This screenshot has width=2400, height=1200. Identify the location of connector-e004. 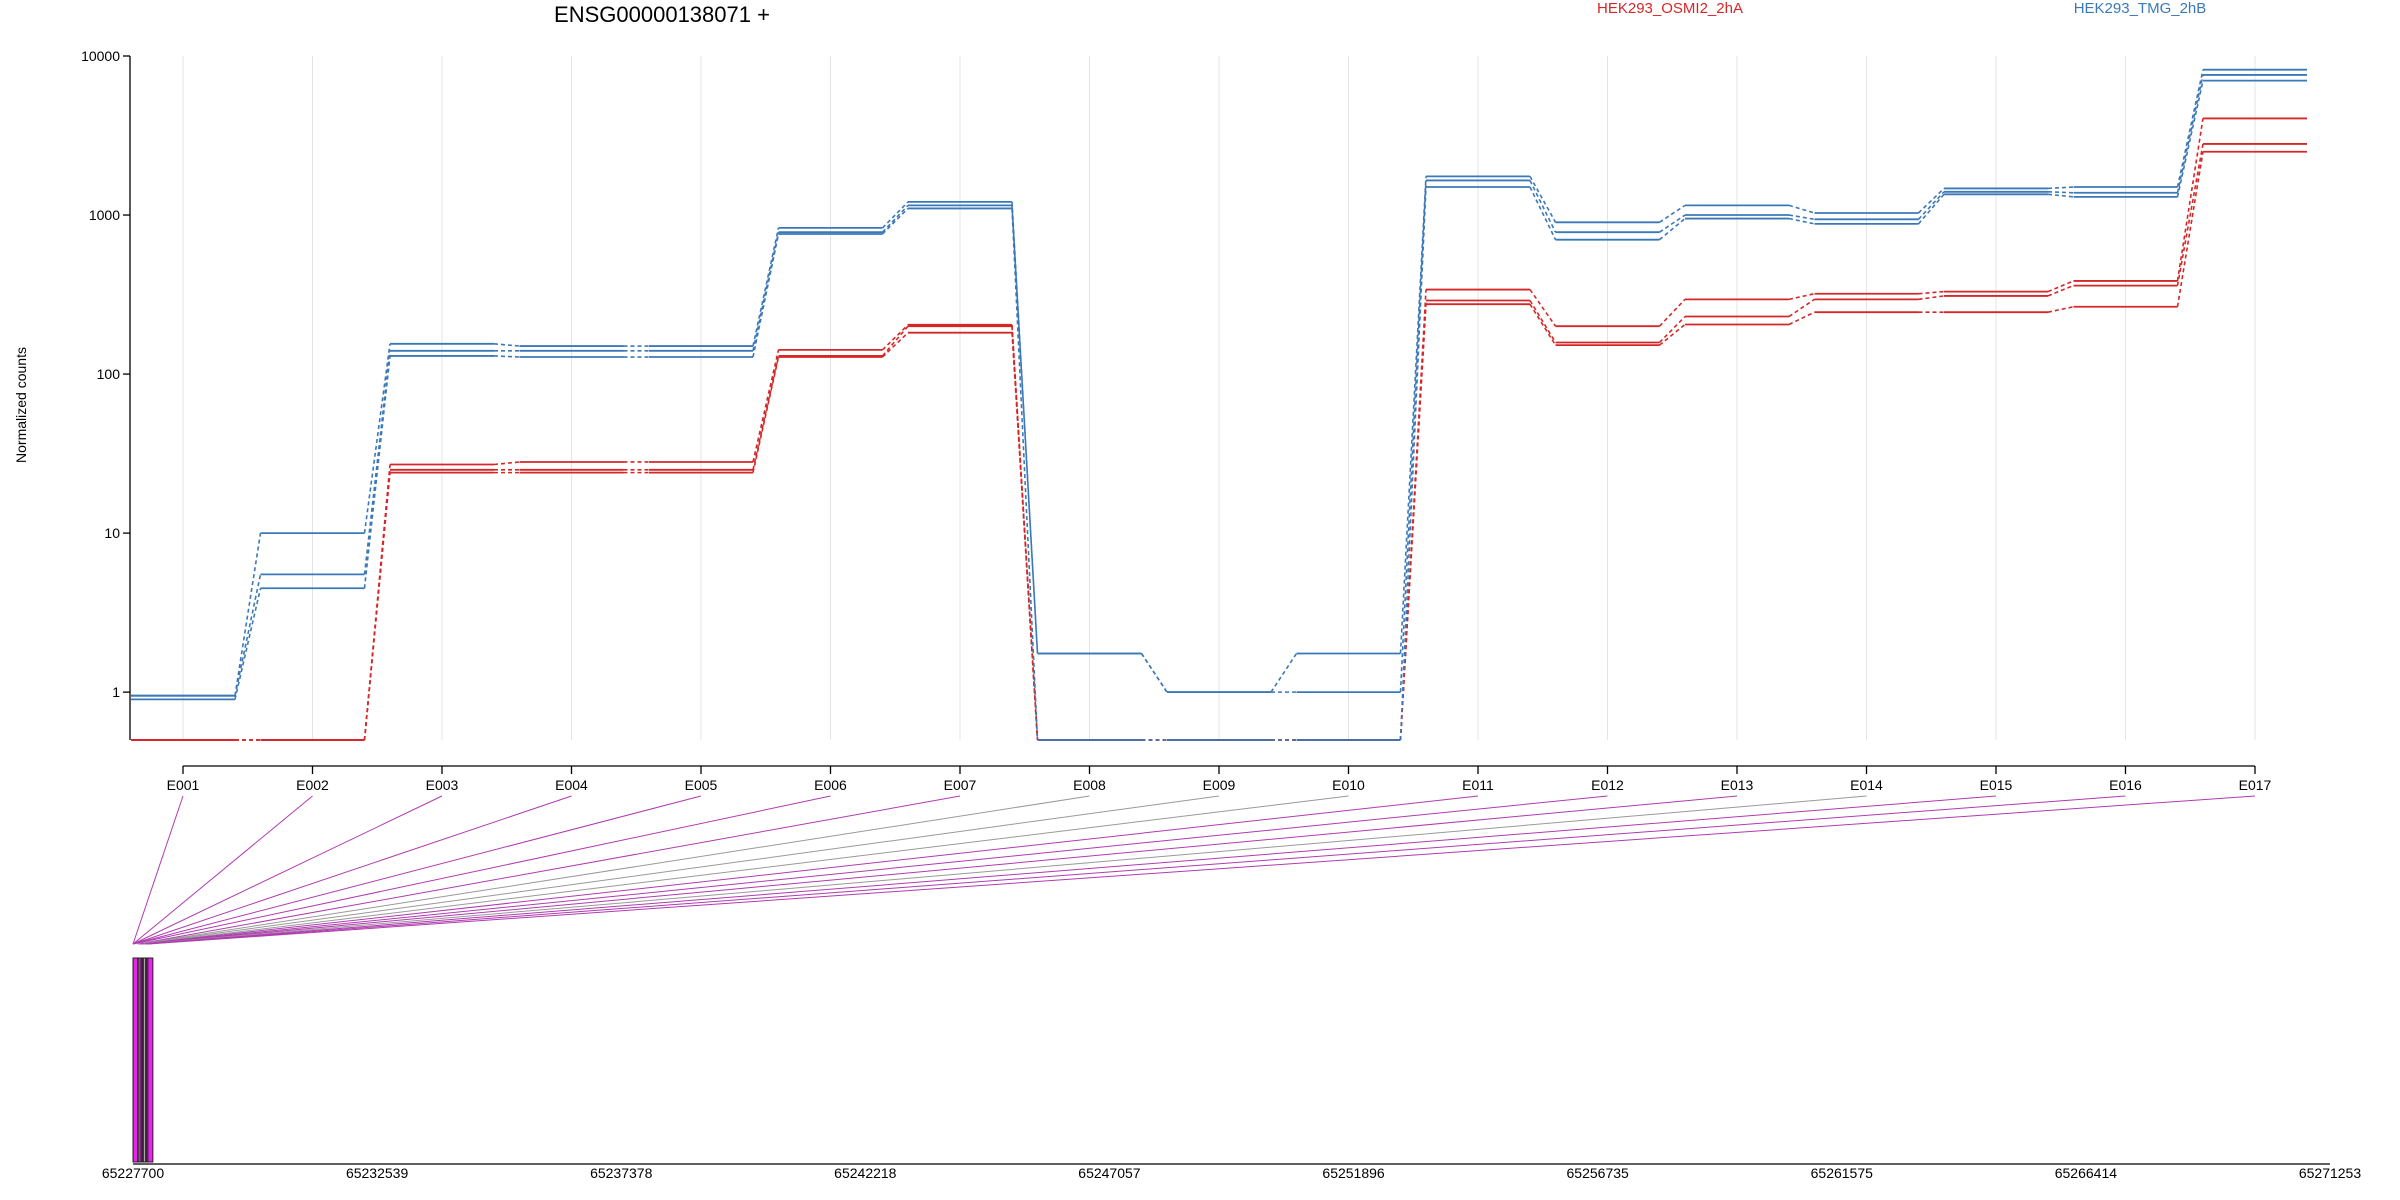
(352, 870).